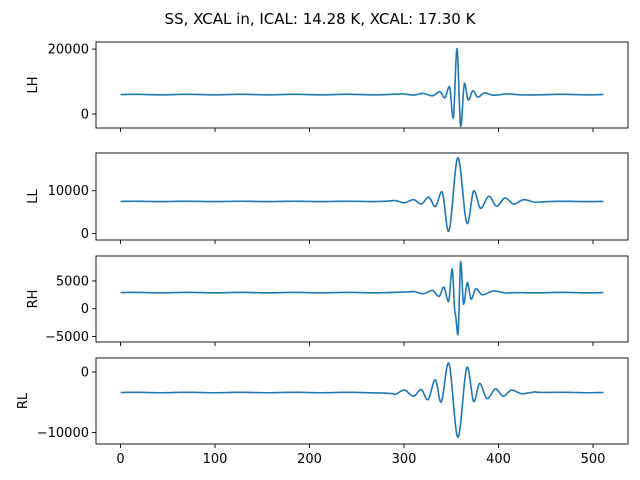  I want to click on series-line-rl, so click(362, 400).